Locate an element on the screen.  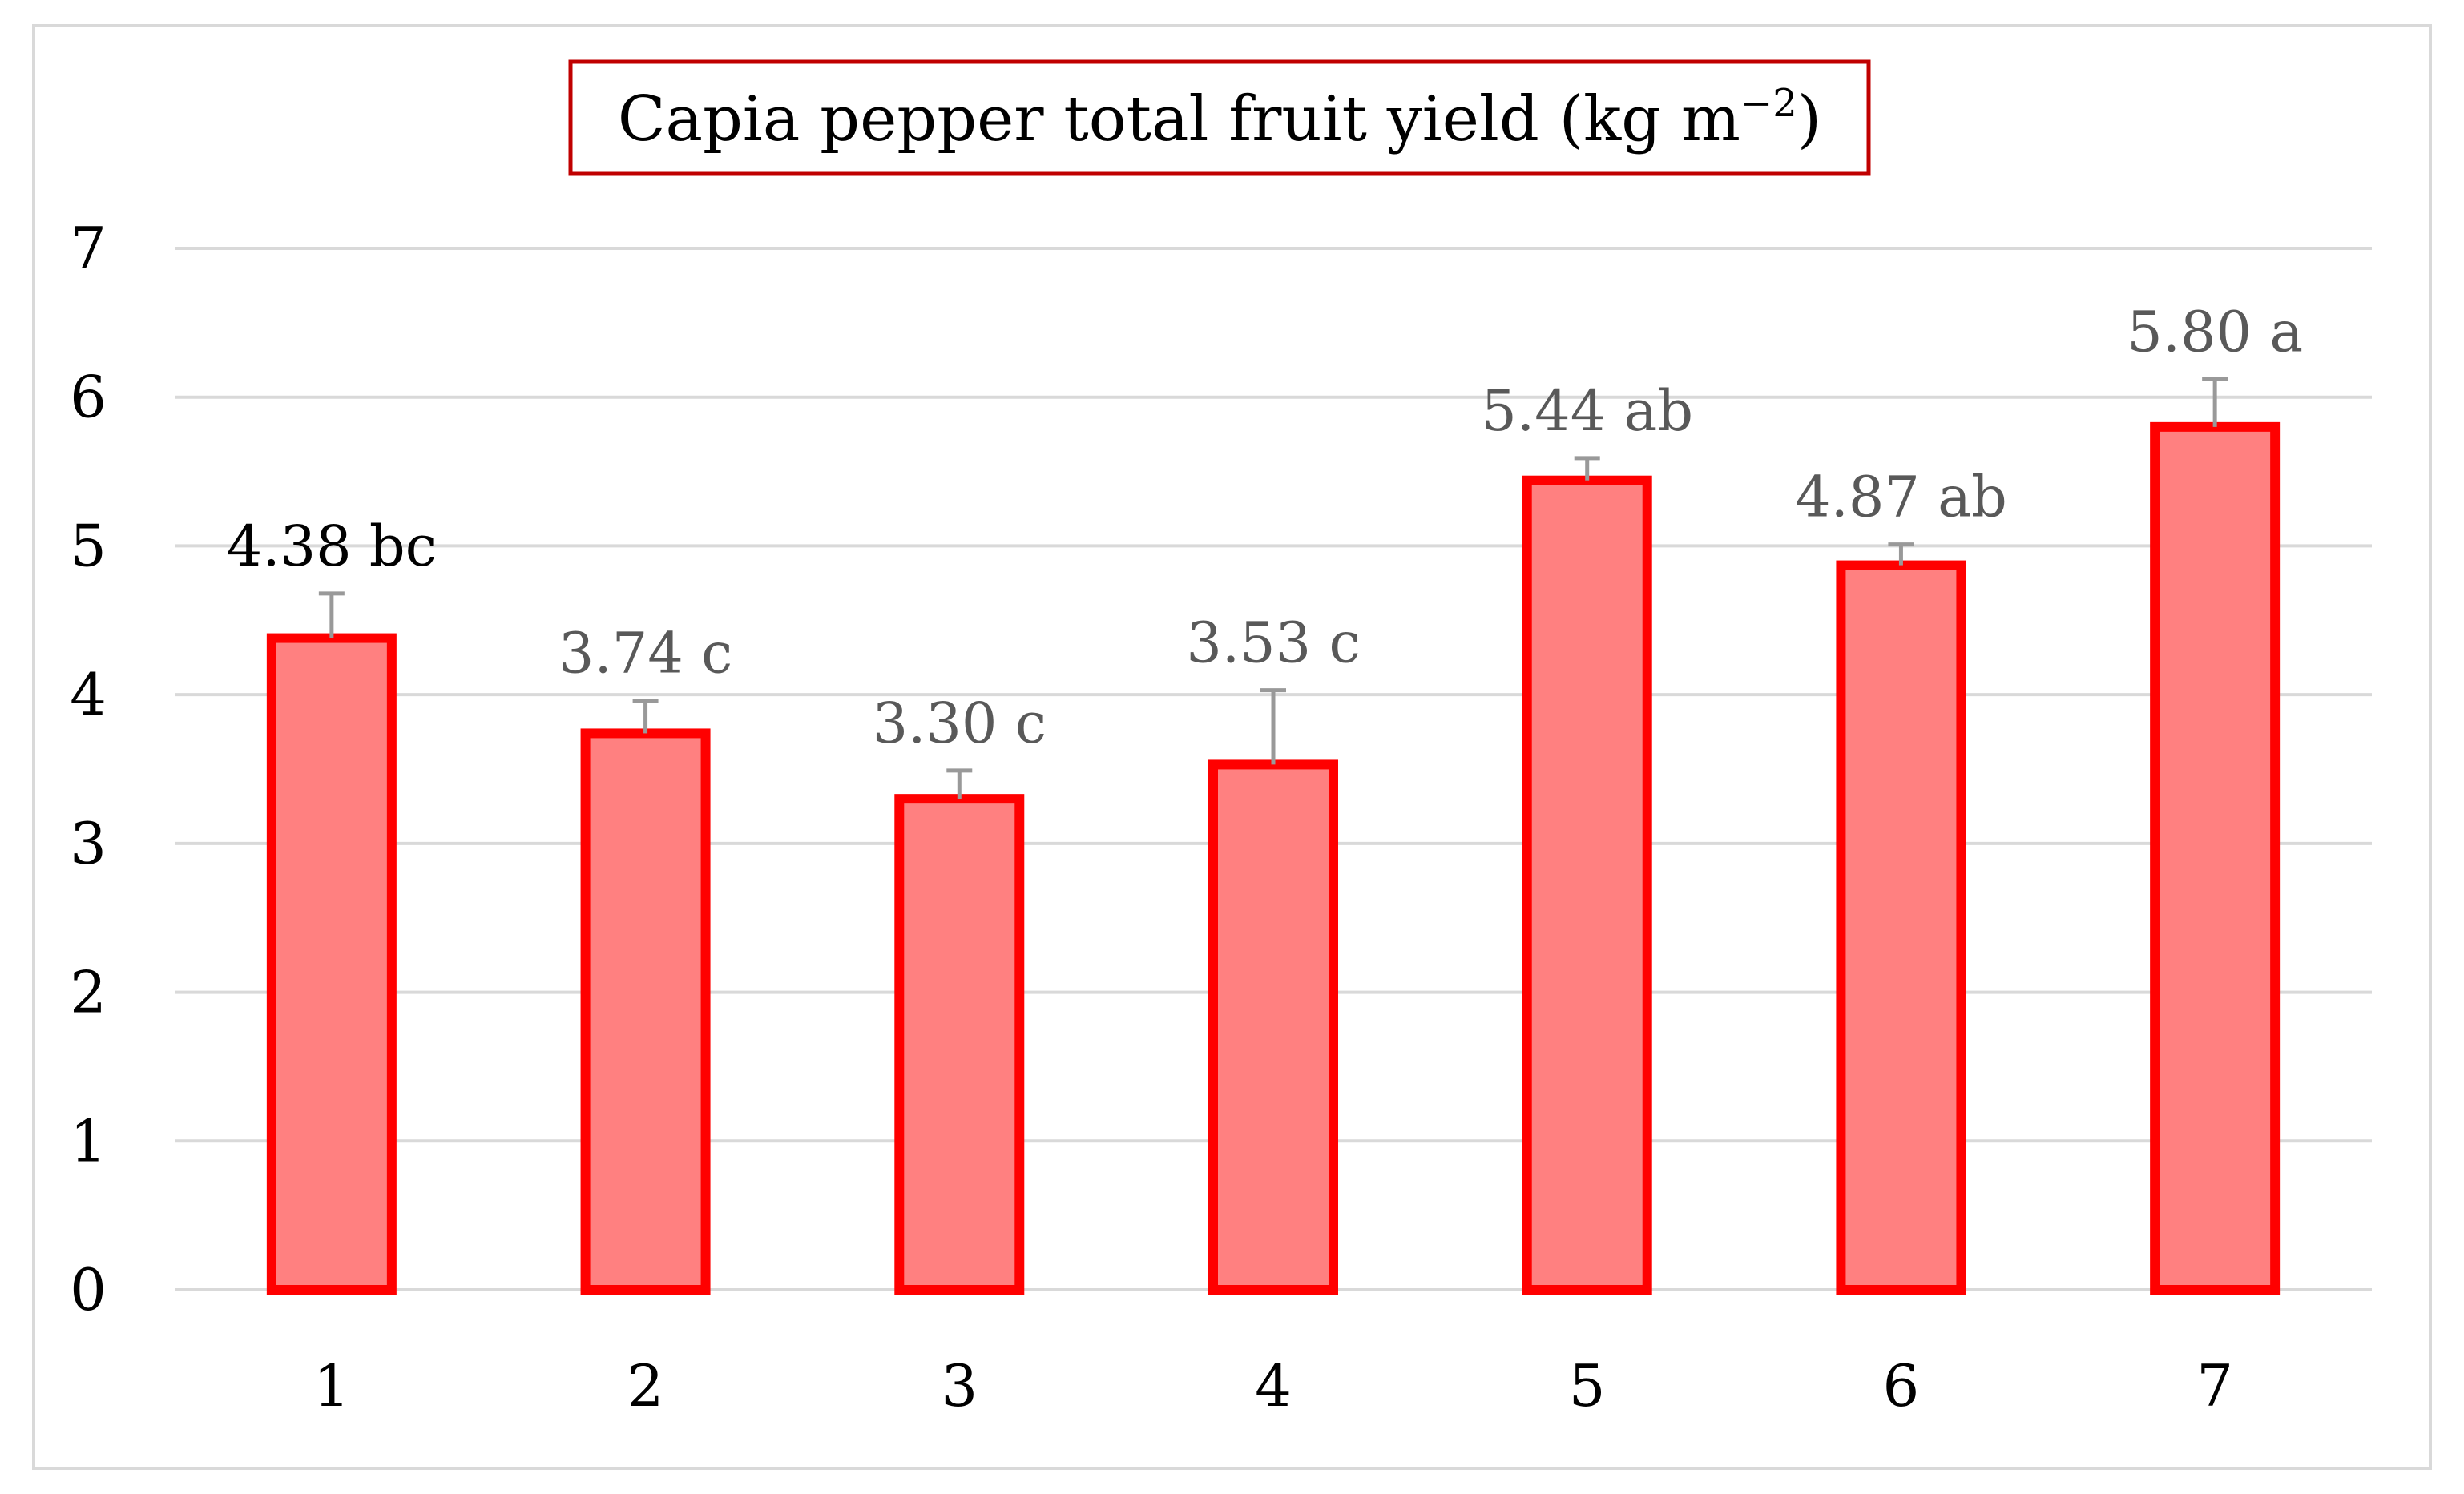
y-axis-tick-labels: 0 1 2 3 4 5 6 7 is located at coordinates (88, 769).